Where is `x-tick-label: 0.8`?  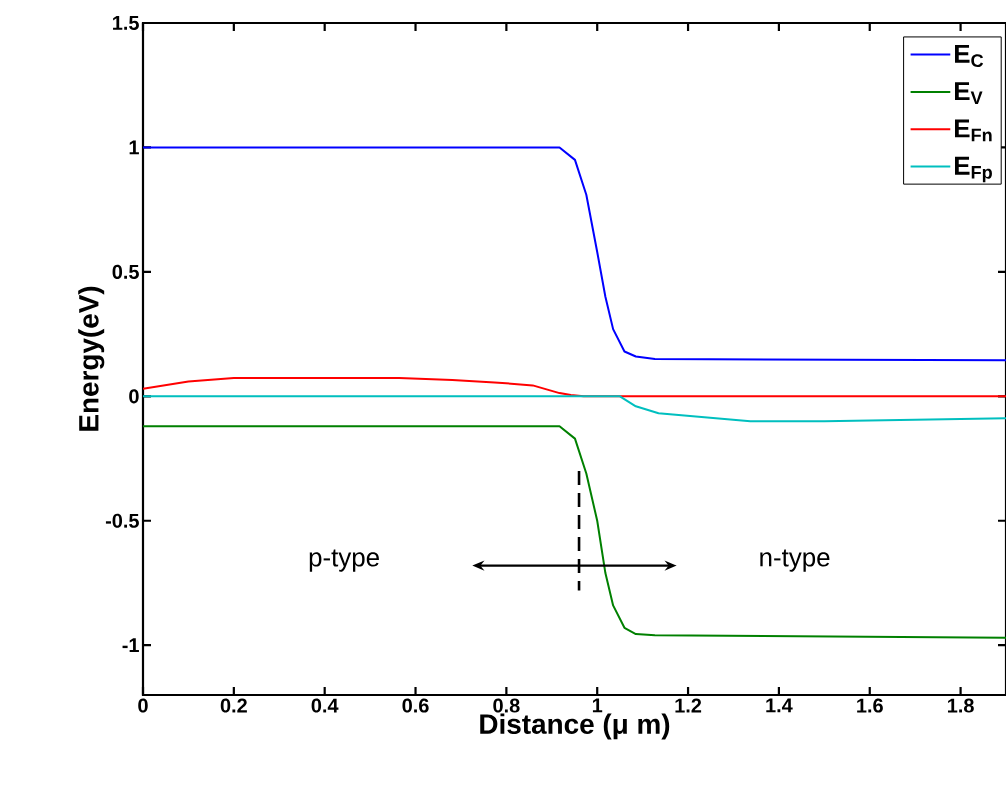
x-tick-label: 0.8 is located at coordinates (506, 705).